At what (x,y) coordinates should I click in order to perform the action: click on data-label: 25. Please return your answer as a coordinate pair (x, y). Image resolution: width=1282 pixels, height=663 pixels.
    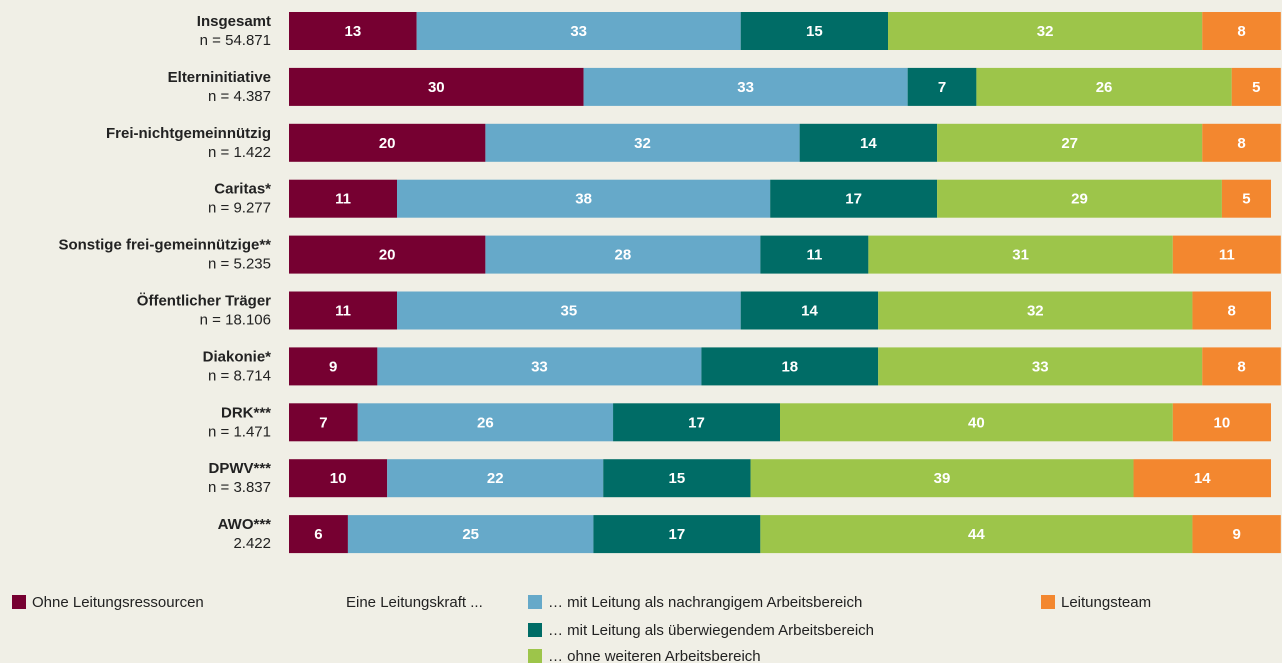
    Looking at the image, I should click on (470, 534).